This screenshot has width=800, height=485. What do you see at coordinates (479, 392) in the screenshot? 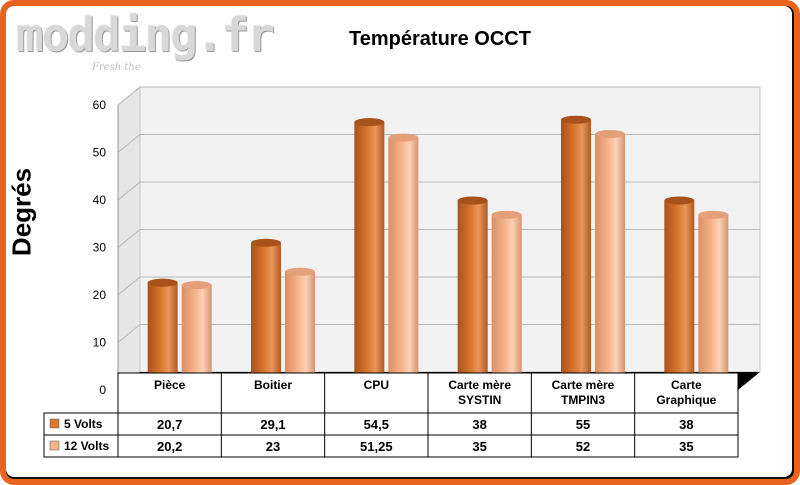
I see `x-category-label: Carte mère SYSTIN` at bounding box center [479, 392].